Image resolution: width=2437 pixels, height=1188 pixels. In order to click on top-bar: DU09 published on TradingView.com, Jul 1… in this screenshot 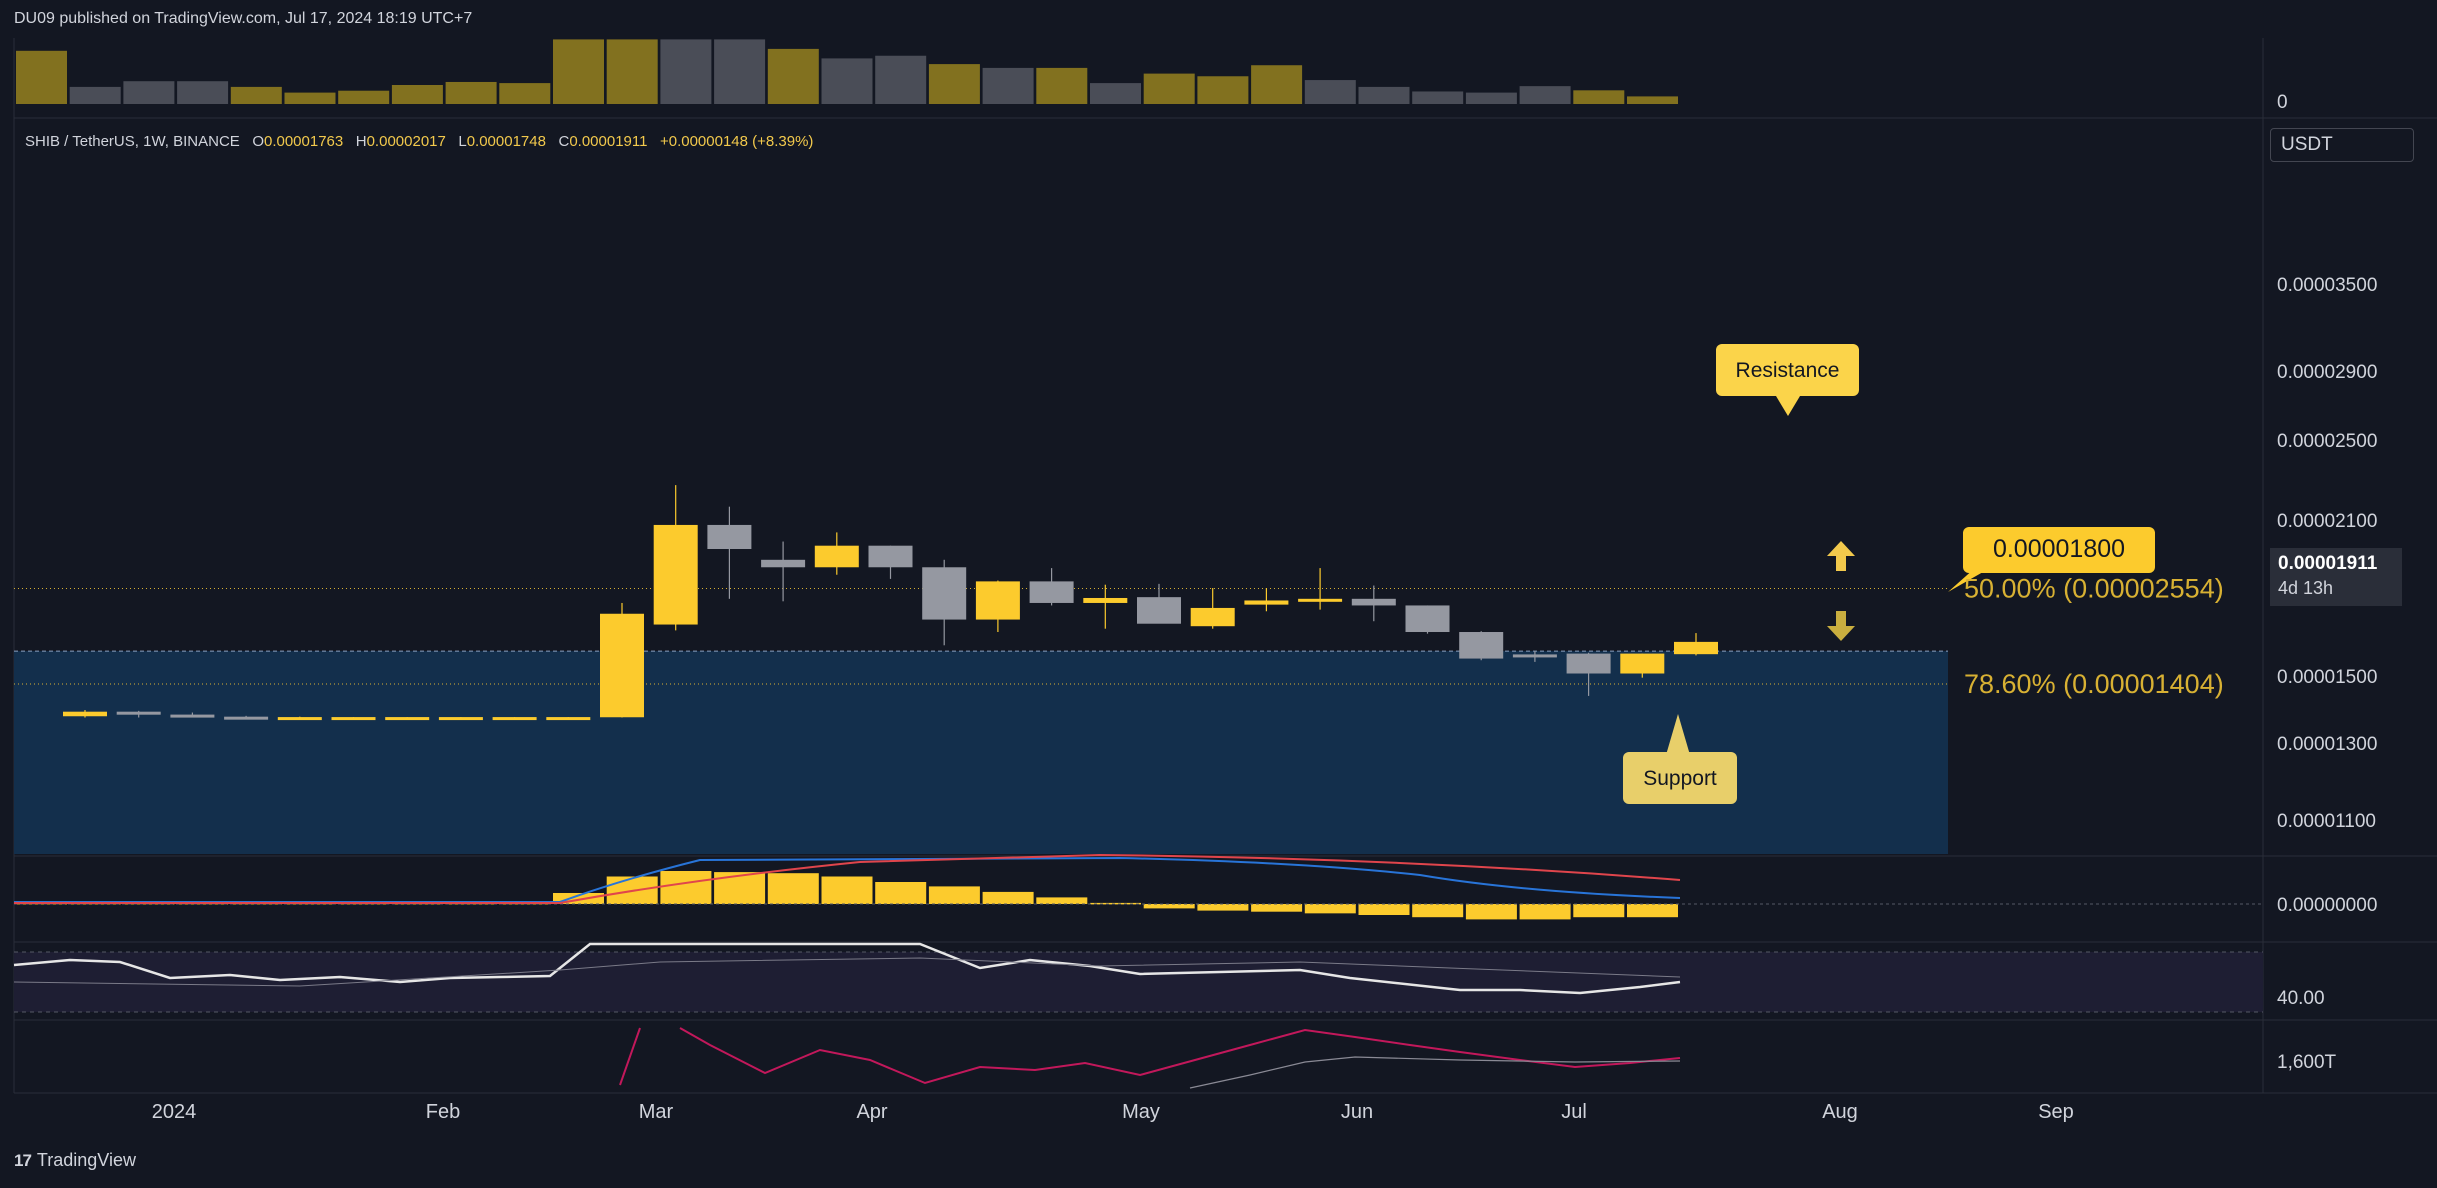, I will do `click(1218, 19)`.